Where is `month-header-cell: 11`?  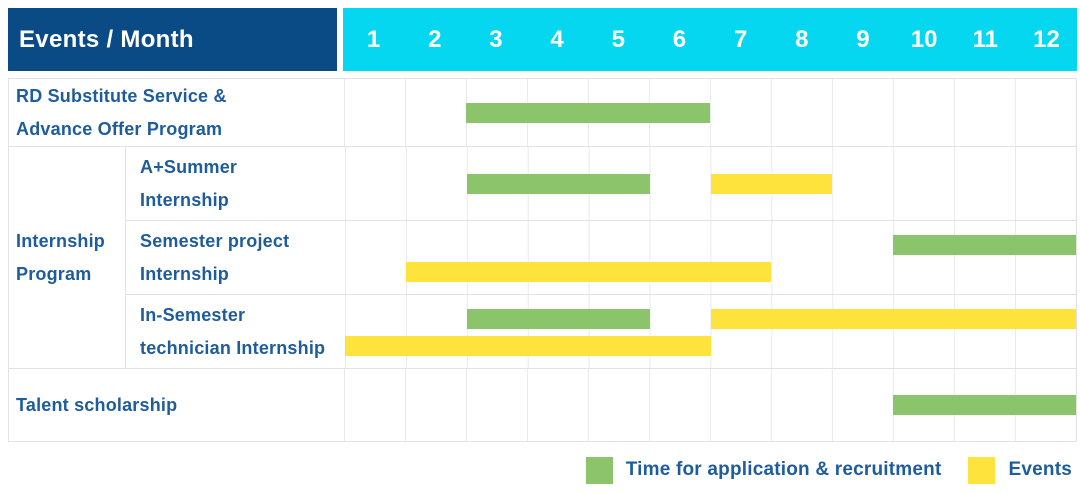
month-header-cell: 11 is located at coordinates (985, 39).